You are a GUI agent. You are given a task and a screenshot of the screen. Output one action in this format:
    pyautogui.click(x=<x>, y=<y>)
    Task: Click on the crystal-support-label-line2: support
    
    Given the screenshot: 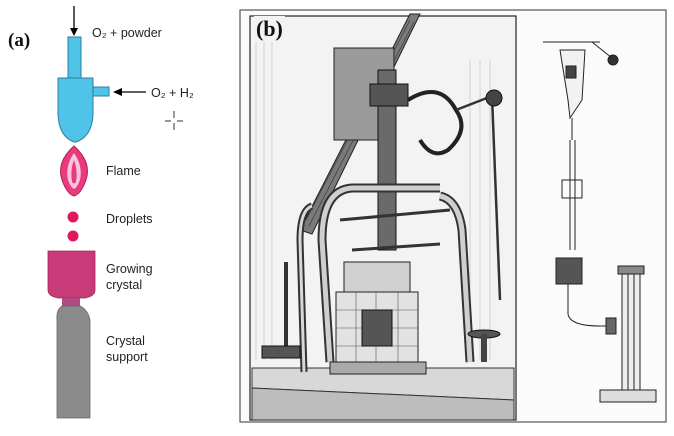 What is the action you would take?
    pyautogui.click(x=127, y=357)
    